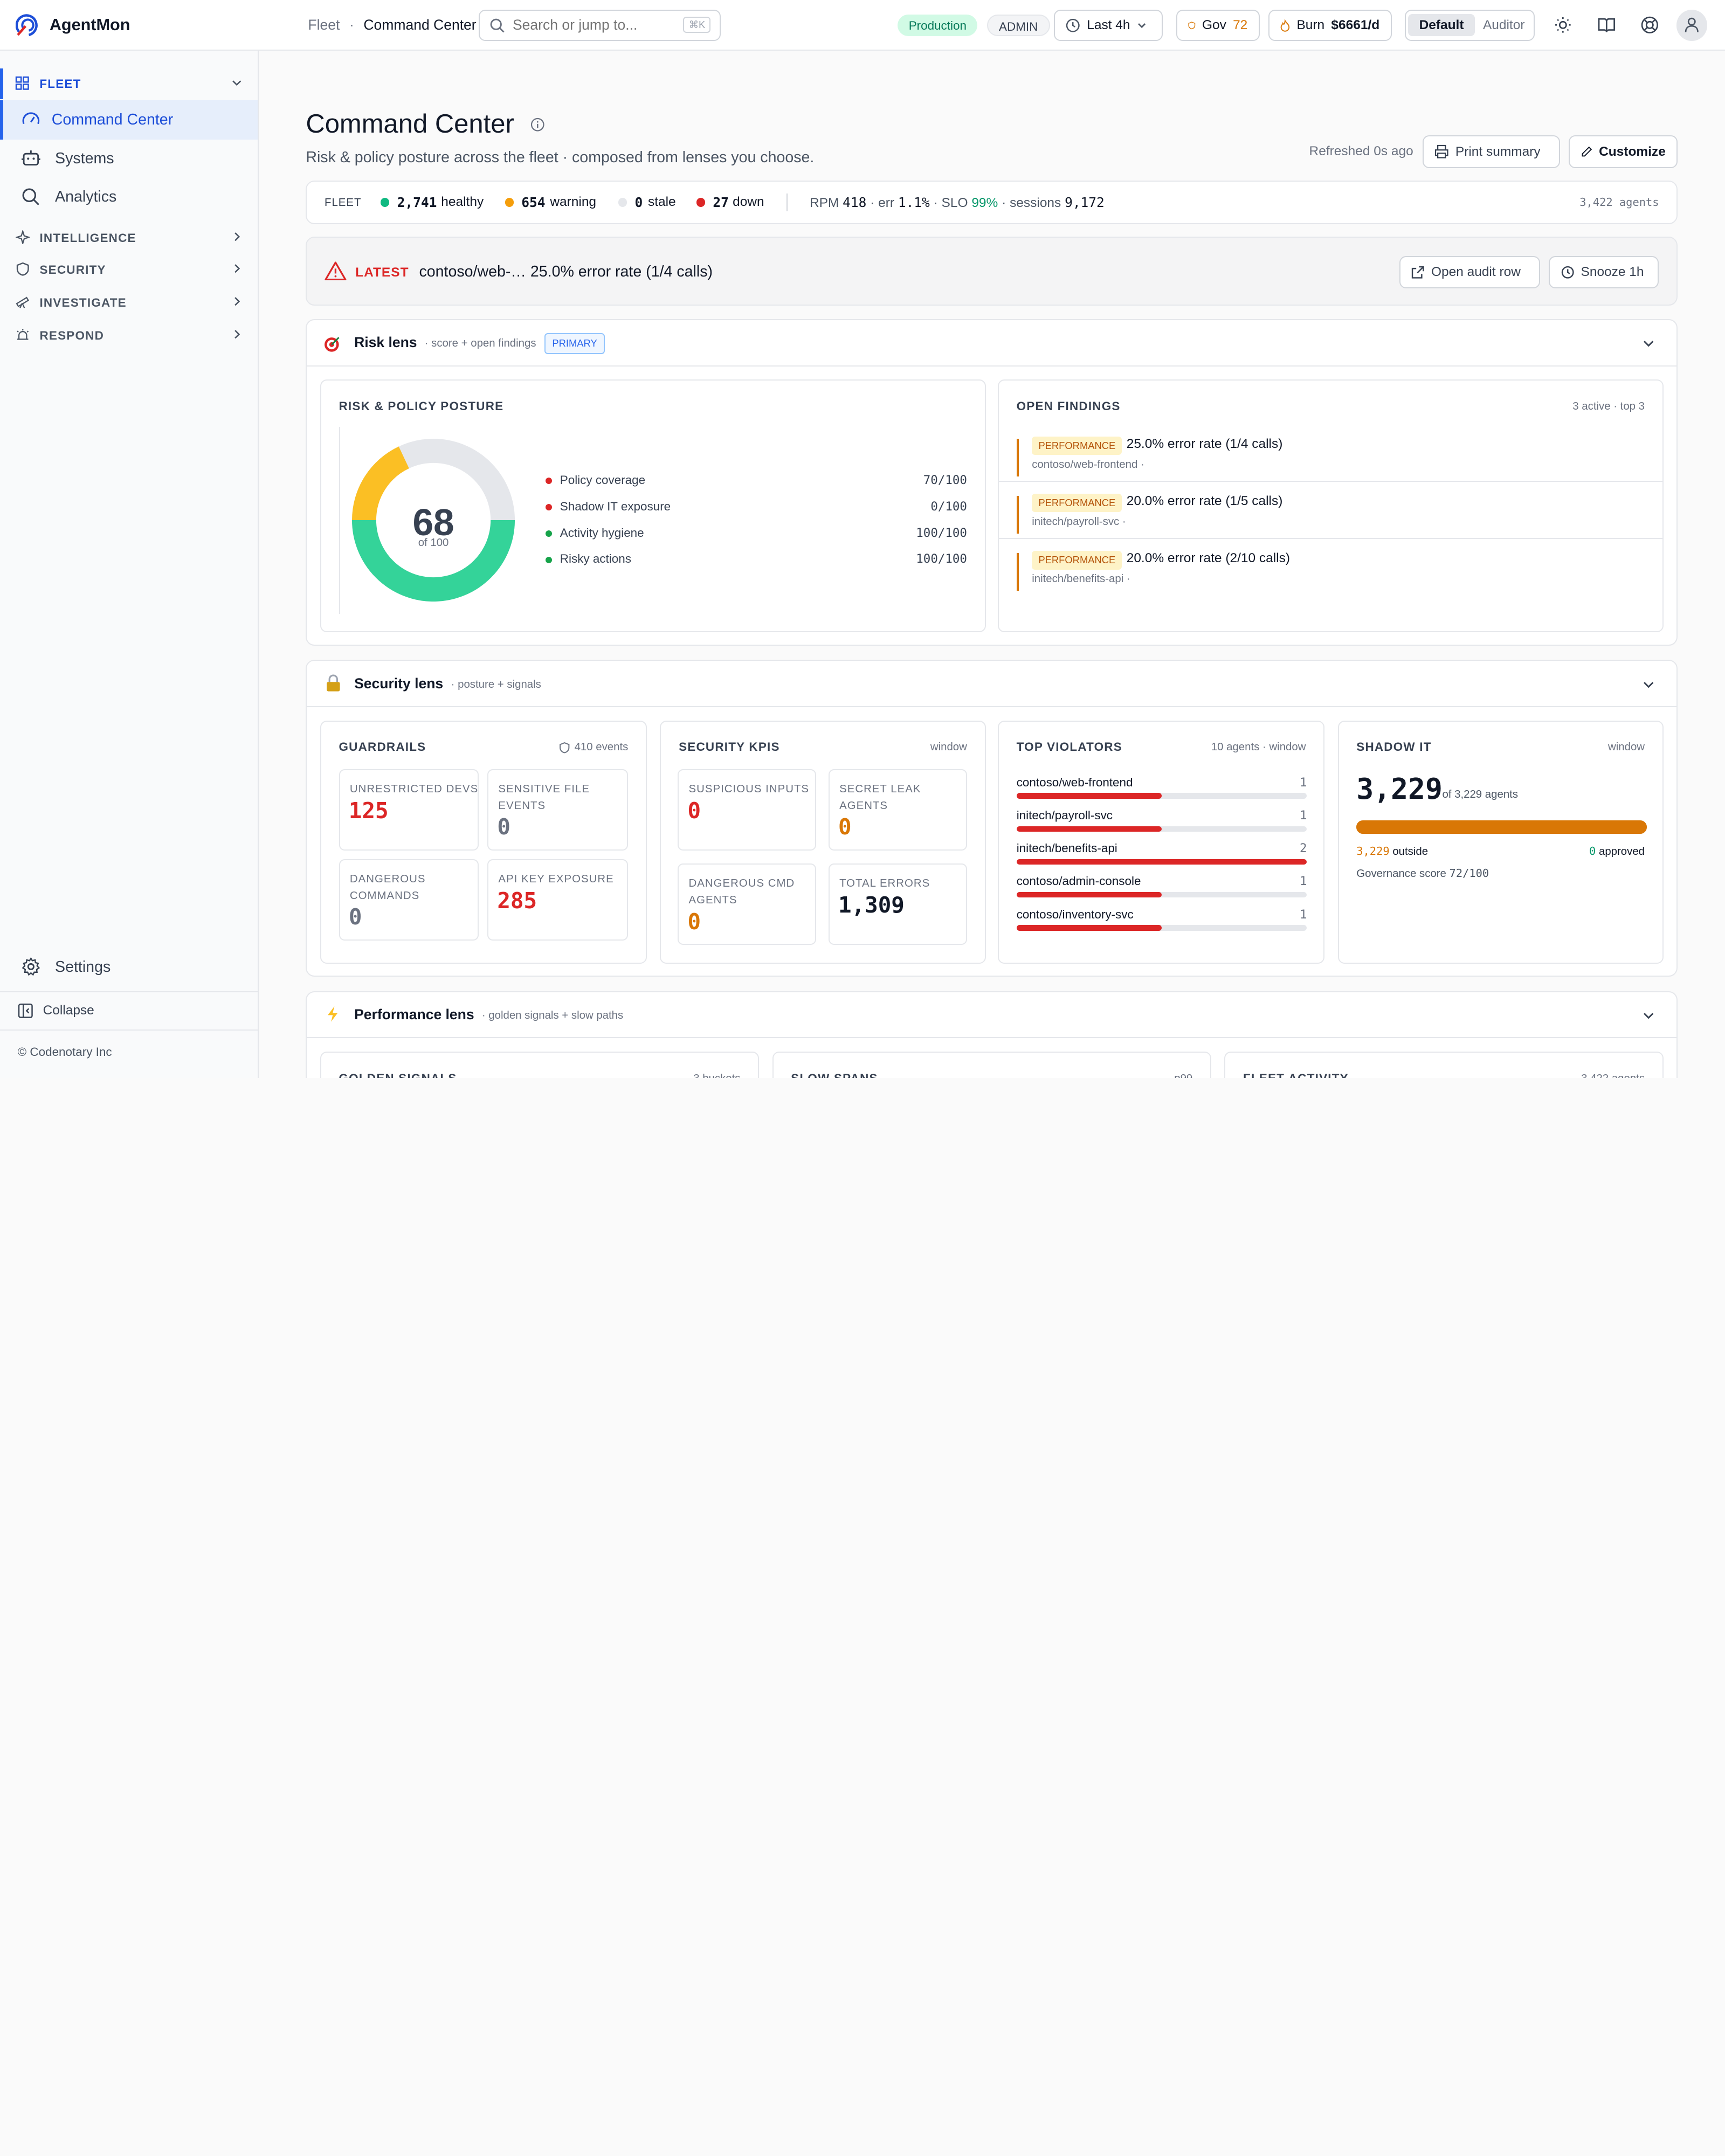 The height and width of the screenshot is (2156, 1725). I want to click on shield-icon, so click(565, 748).